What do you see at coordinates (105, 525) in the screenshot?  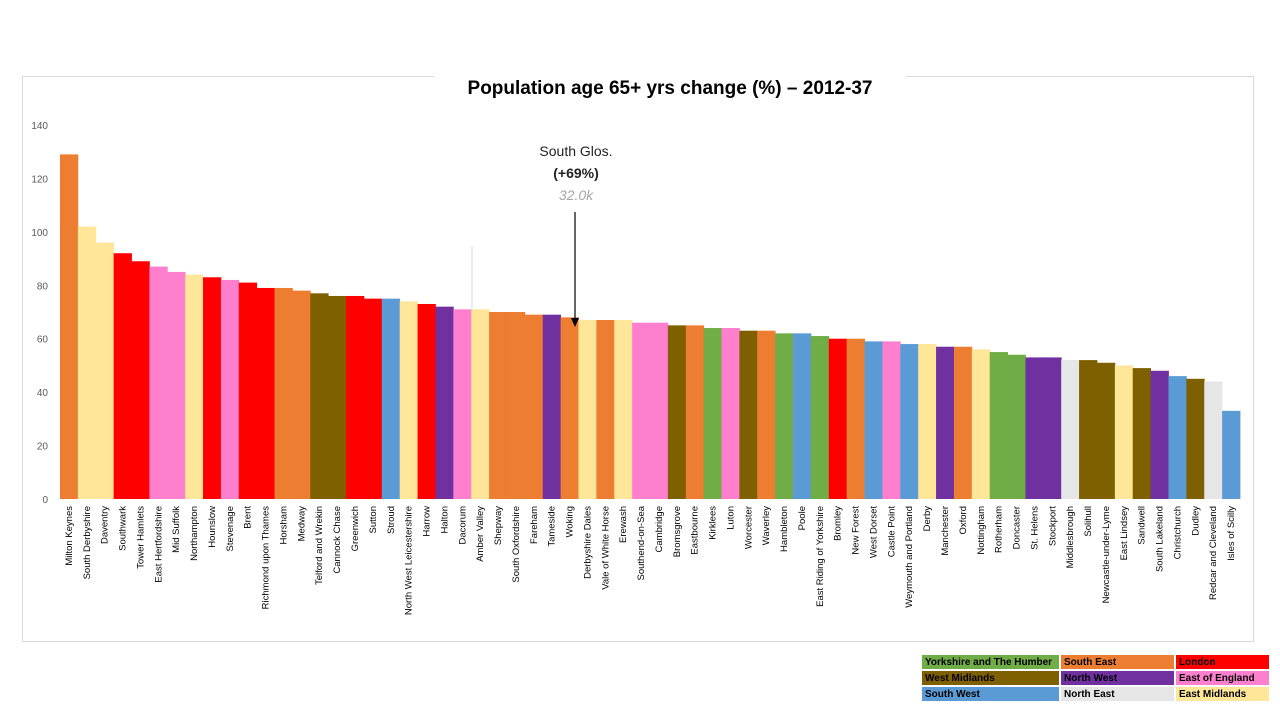 I see `x-tick-label: Daventry` at bounding box center [105, 525].